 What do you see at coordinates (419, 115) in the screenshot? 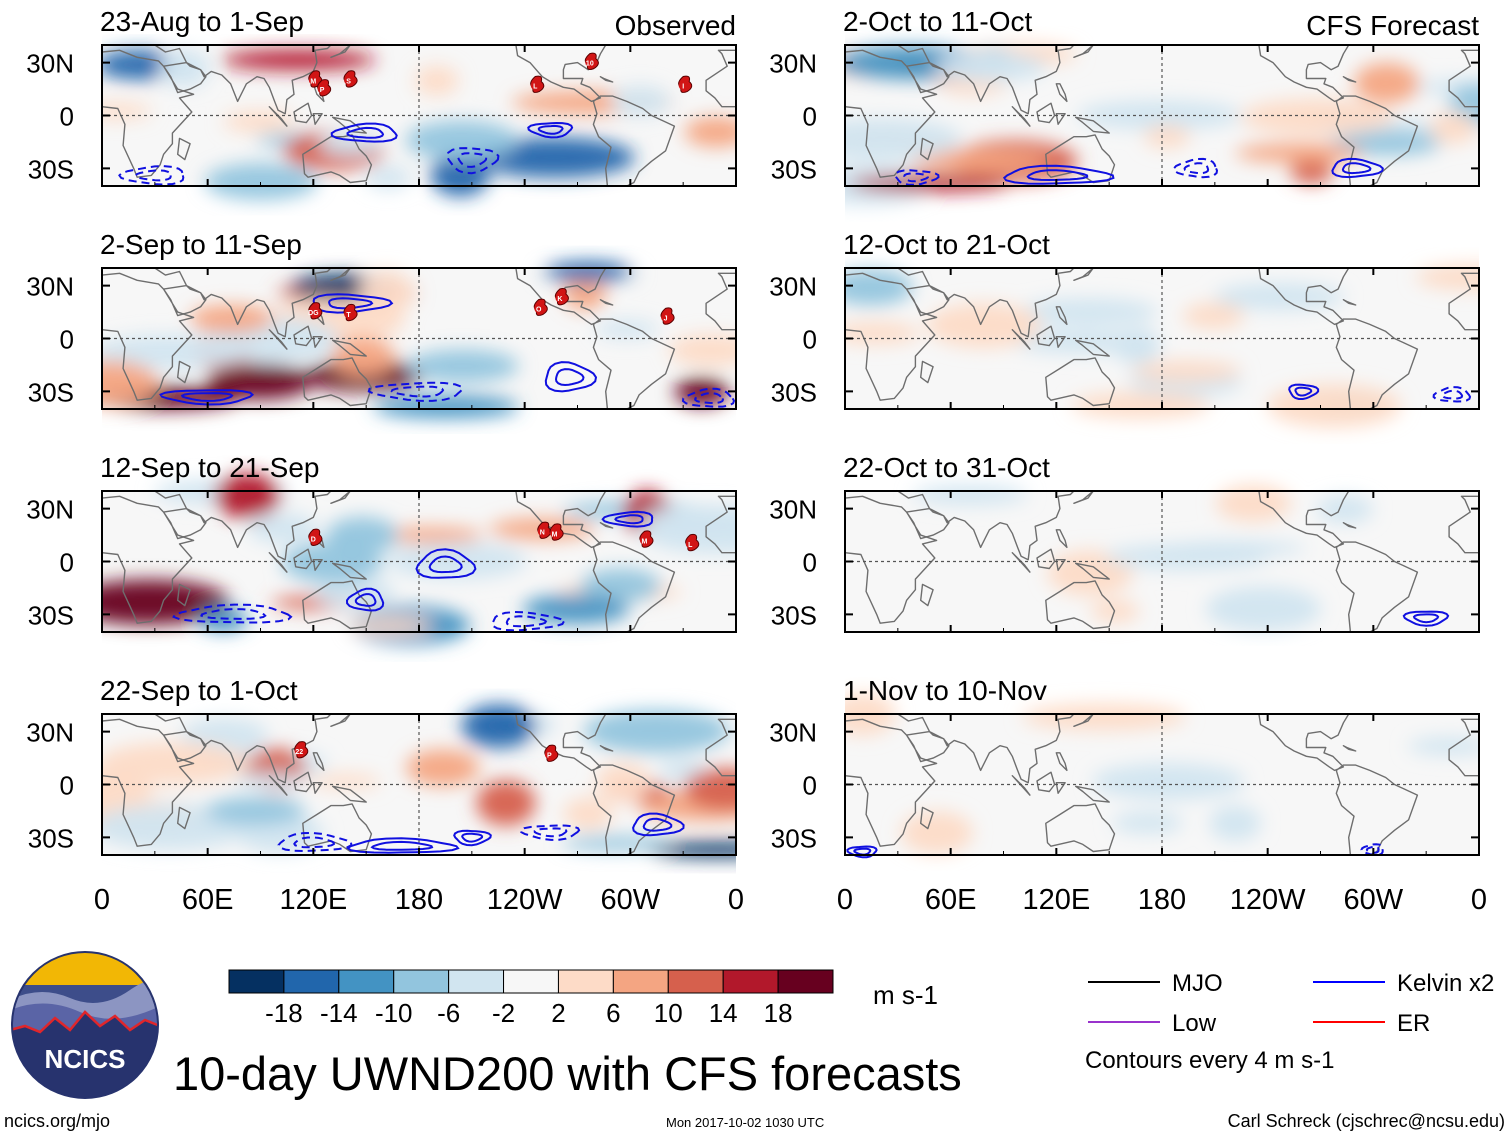
I see `coastline-path` at bounding box center [419, 115].